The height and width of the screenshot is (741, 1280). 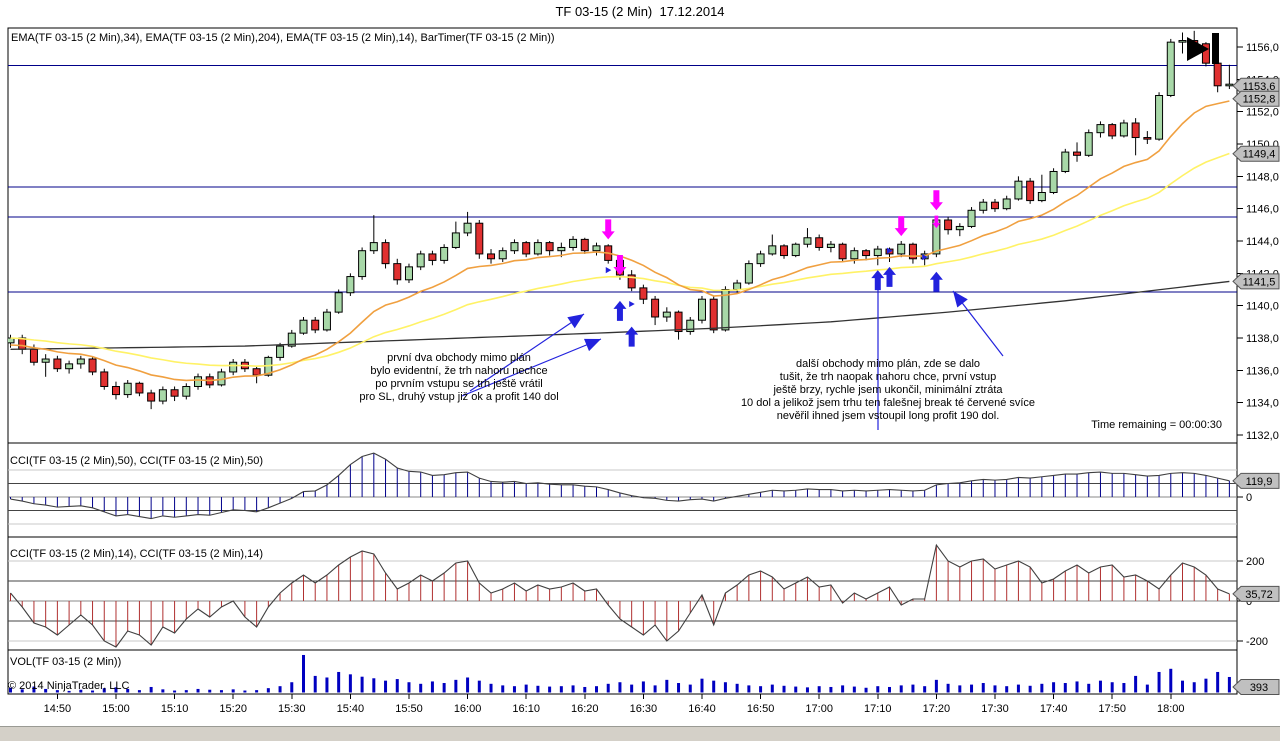 I want to click on svg-text: 17:50, so click(x=1112, y=709).